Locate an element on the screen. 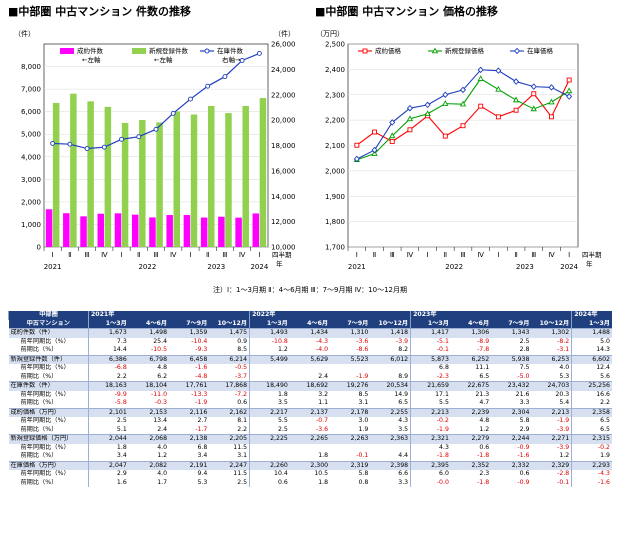 The width and height of the screenshot is (620, 542). table-cell: -5.1 is located at coordinates (430, 341).